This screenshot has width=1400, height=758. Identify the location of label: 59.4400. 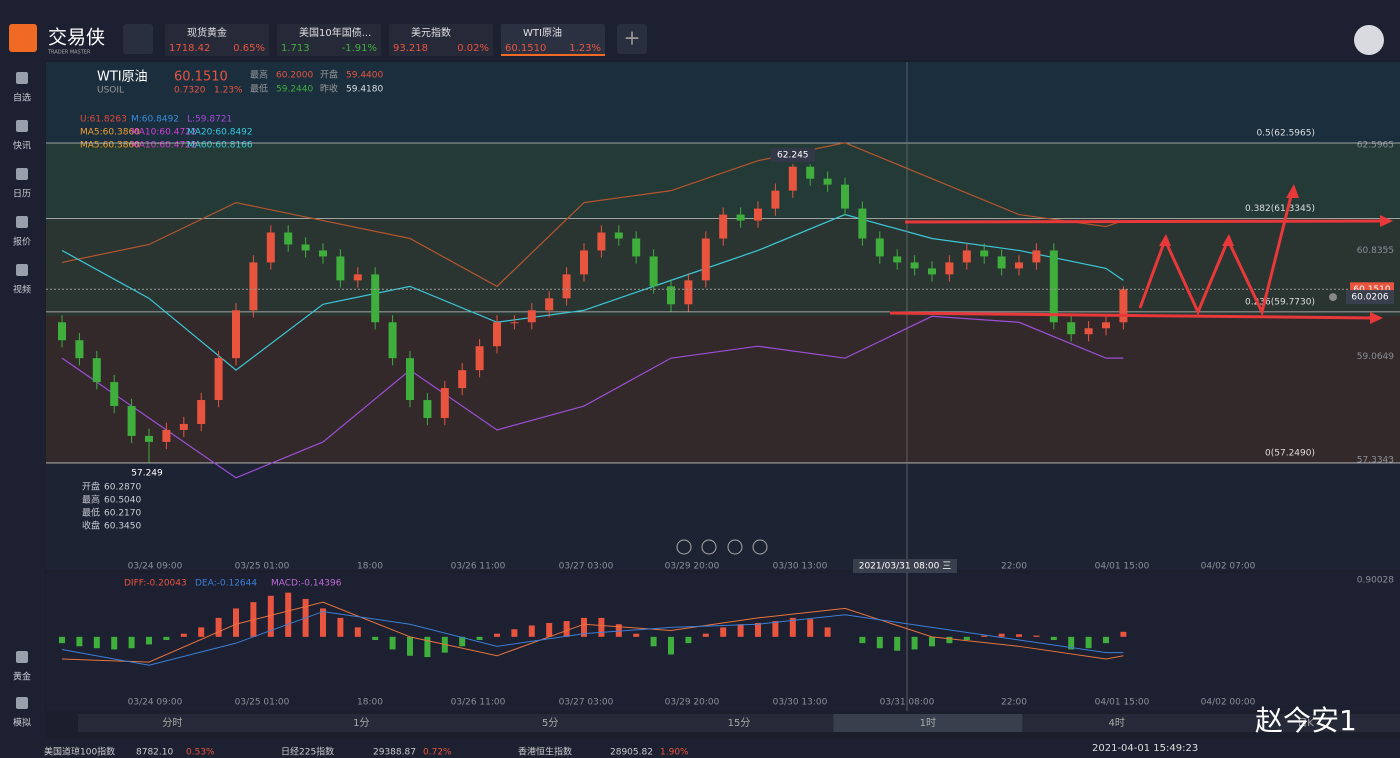
(364, 76).